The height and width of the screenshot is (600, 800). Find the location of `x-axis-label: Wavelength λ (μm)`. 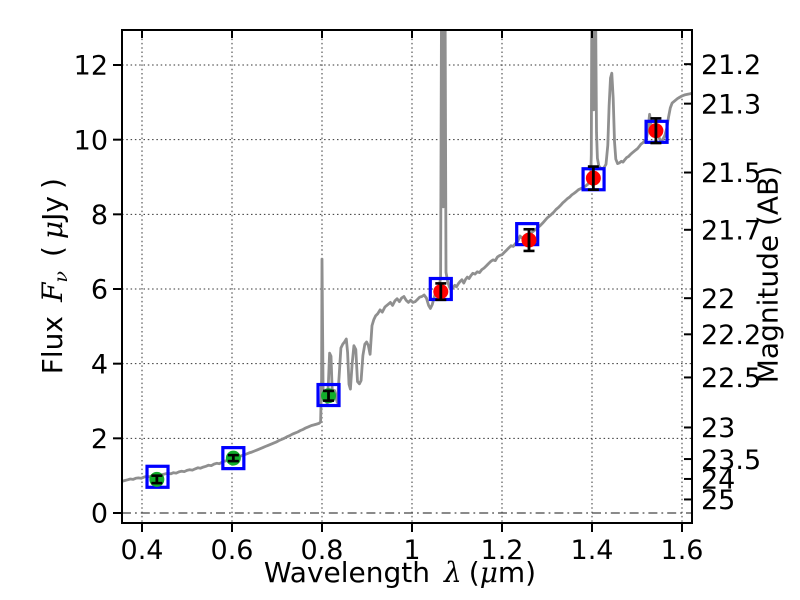

x-axis-label: Wavelength λ (μm) is located at coordinates (400, 572).